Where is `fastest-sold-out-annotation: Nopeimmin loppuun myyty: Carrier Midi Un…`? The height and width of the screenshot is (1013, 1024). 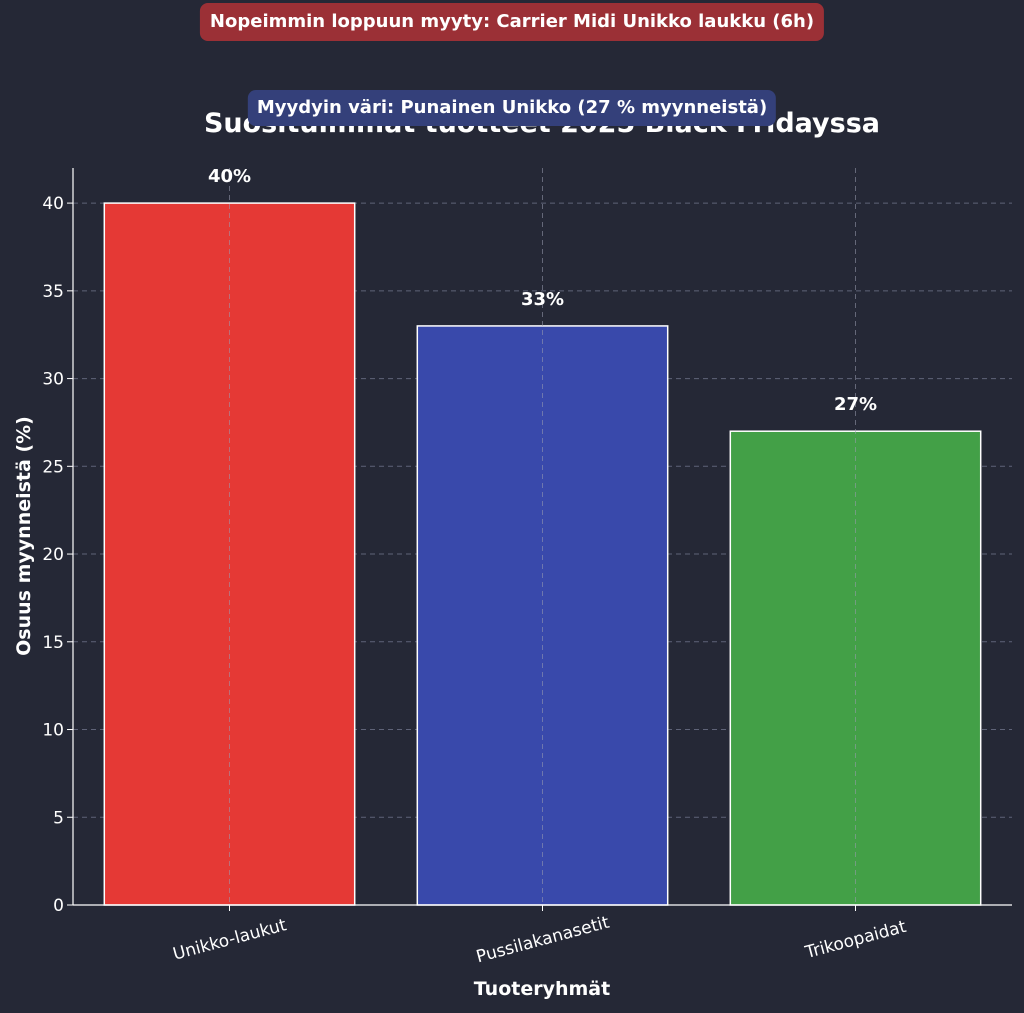 fastest-sold-out-annotation: Nopeimmin loppuun myyty: Carrier Midi Un… is located at coordinates (512, 22).